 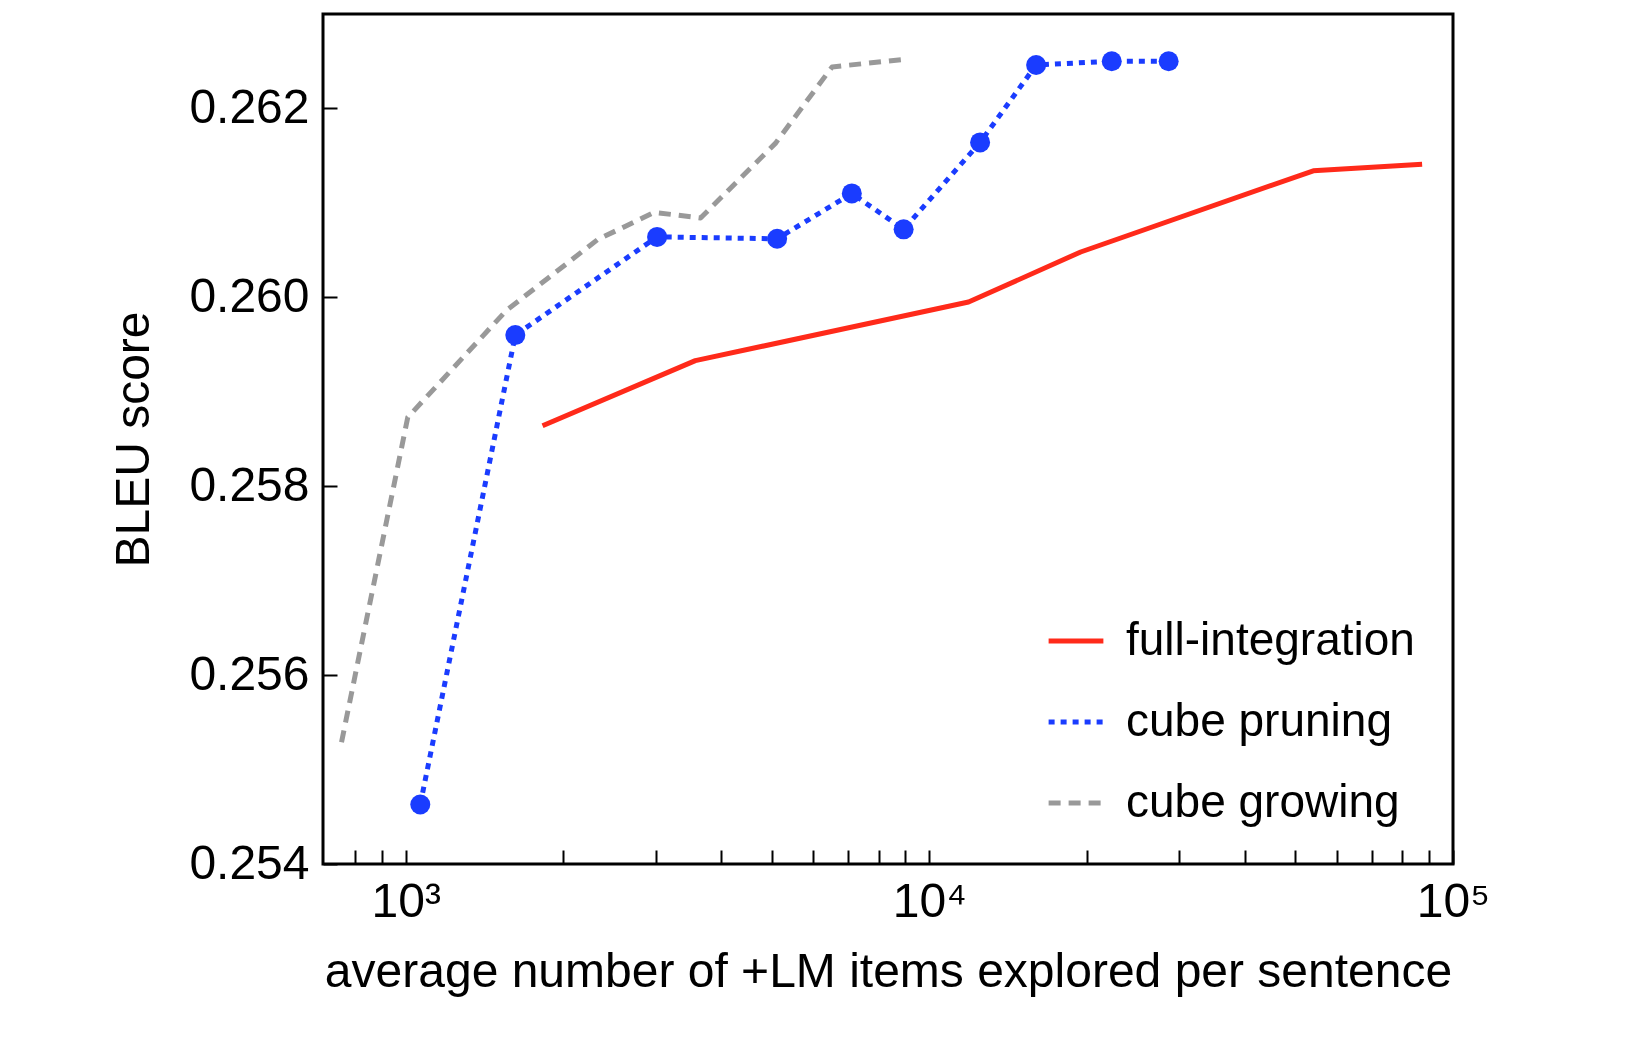 What do you see at coordinates (888, 970) in the screenshot?
I see `x-axis-title: average number of +LM items explored per sentence` at bounding box center [888, 970].